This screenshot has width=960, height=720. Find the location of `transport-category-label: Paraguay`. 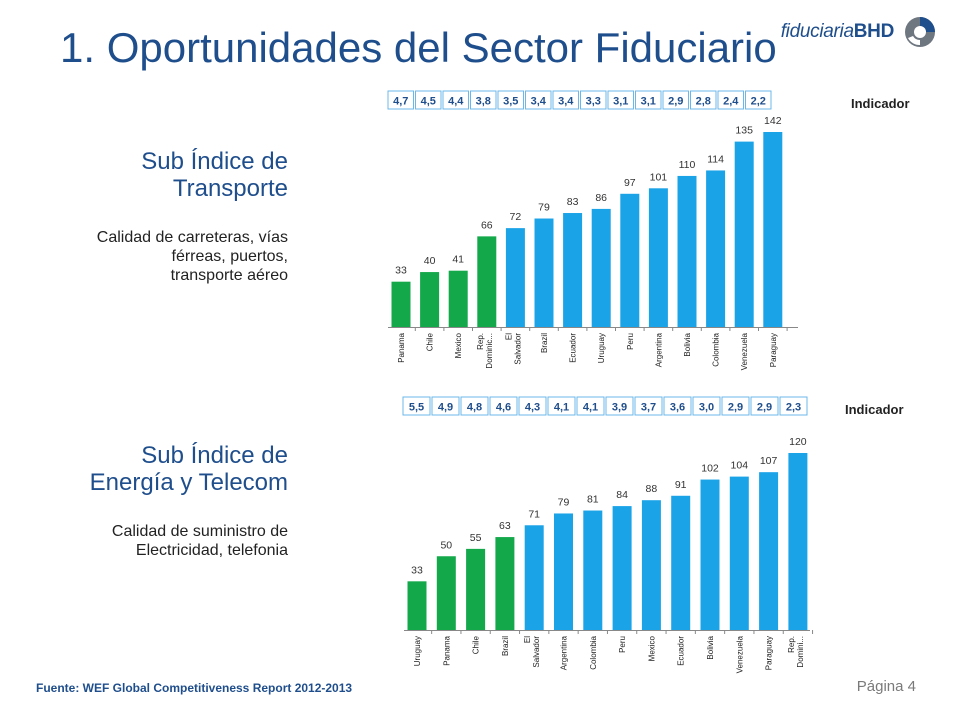

transport-category-label: Paraguay is located at coordinates (773, 350).